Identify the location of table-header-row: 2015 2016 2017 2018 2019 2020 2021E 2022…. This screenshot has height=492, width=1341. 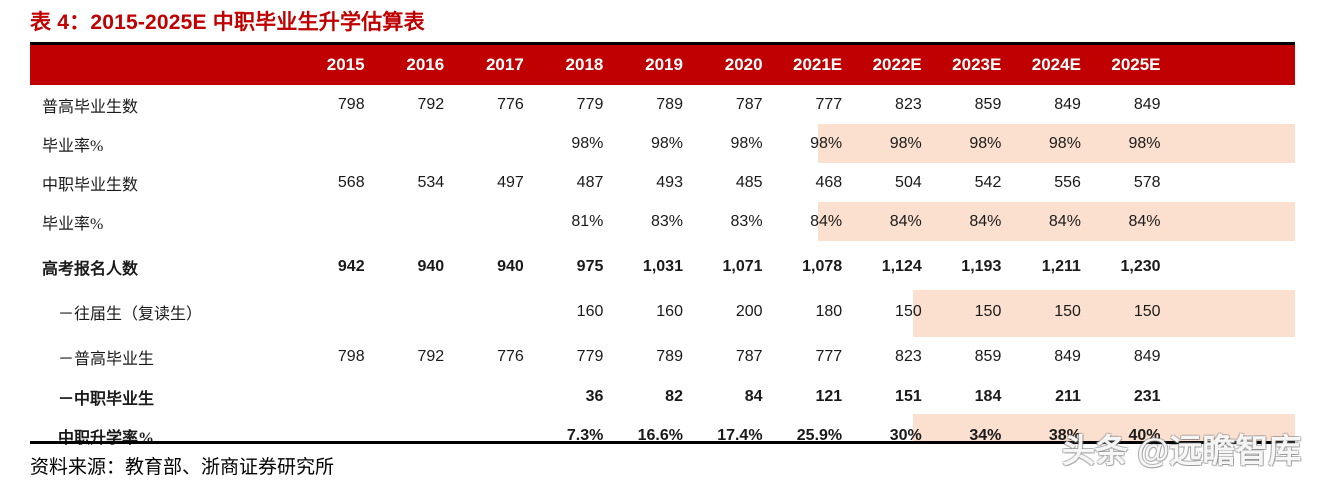
(662, 65).